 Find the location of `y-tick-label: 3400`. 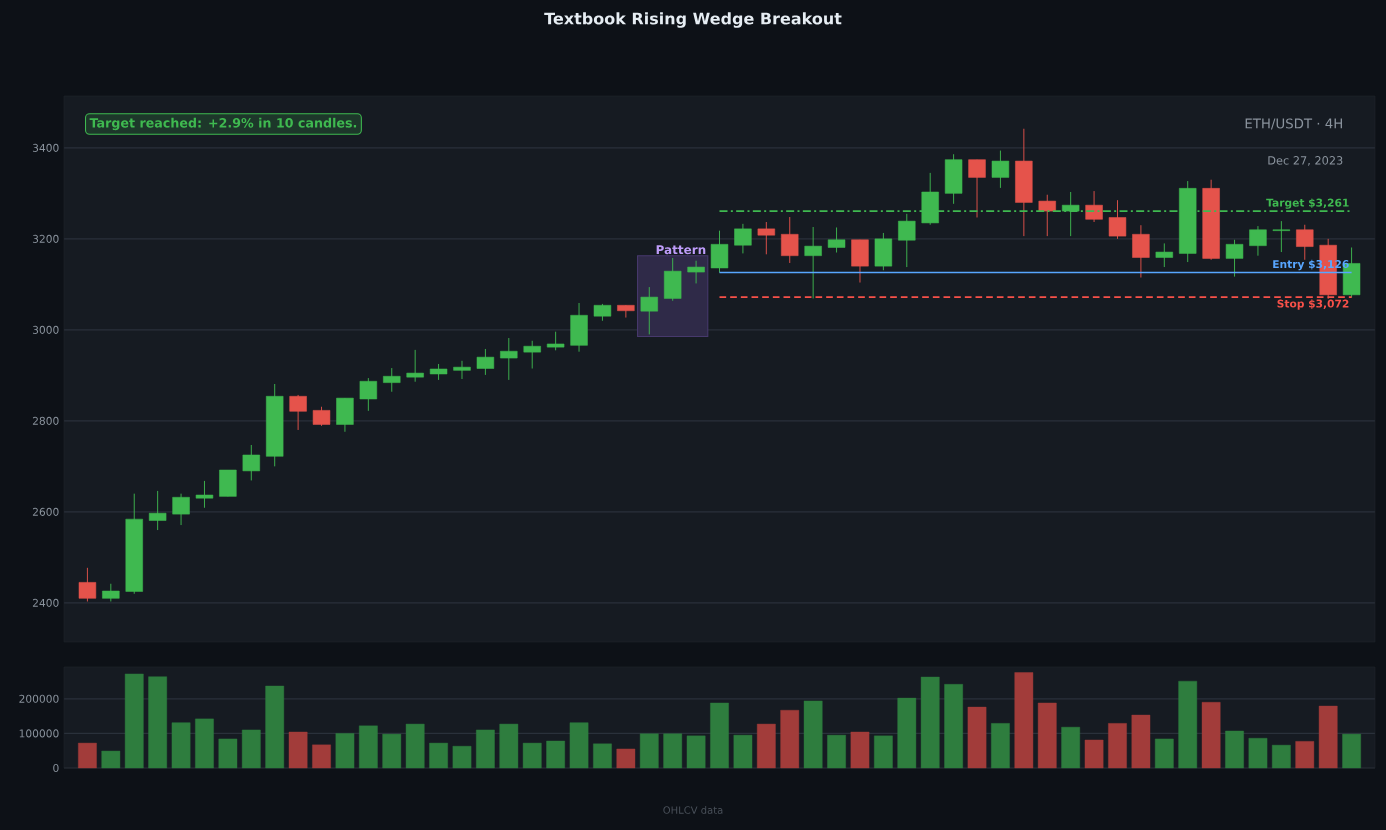

y-tick-label: 3400 is located at coordinates (45, 147).